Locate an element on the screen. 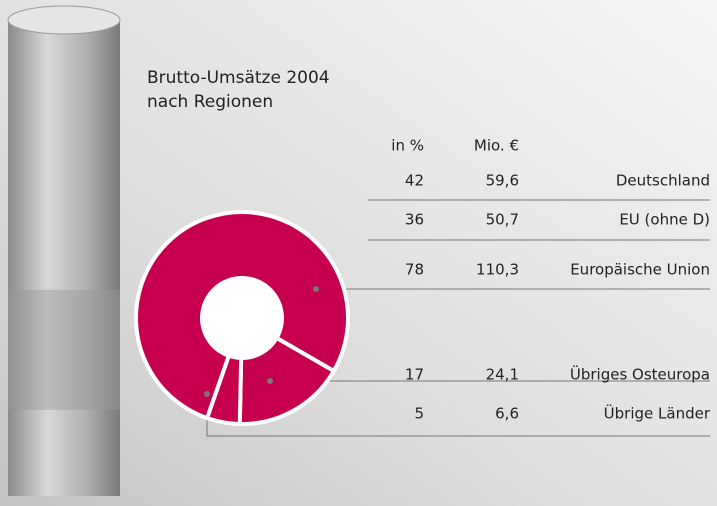 The height and width of the screenshot is (506, 717). region-label: Übriges Osteuropa is located at coordinates (640, 374).